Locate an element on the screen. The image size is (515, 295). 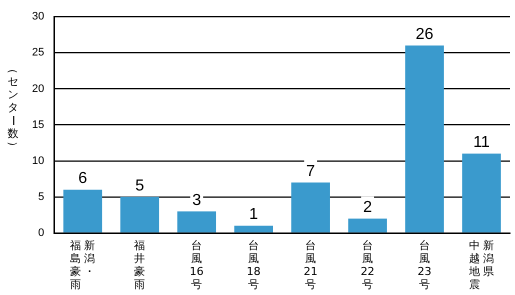
x-tick-label: 台風23号 is located at coordinates (425, 265).